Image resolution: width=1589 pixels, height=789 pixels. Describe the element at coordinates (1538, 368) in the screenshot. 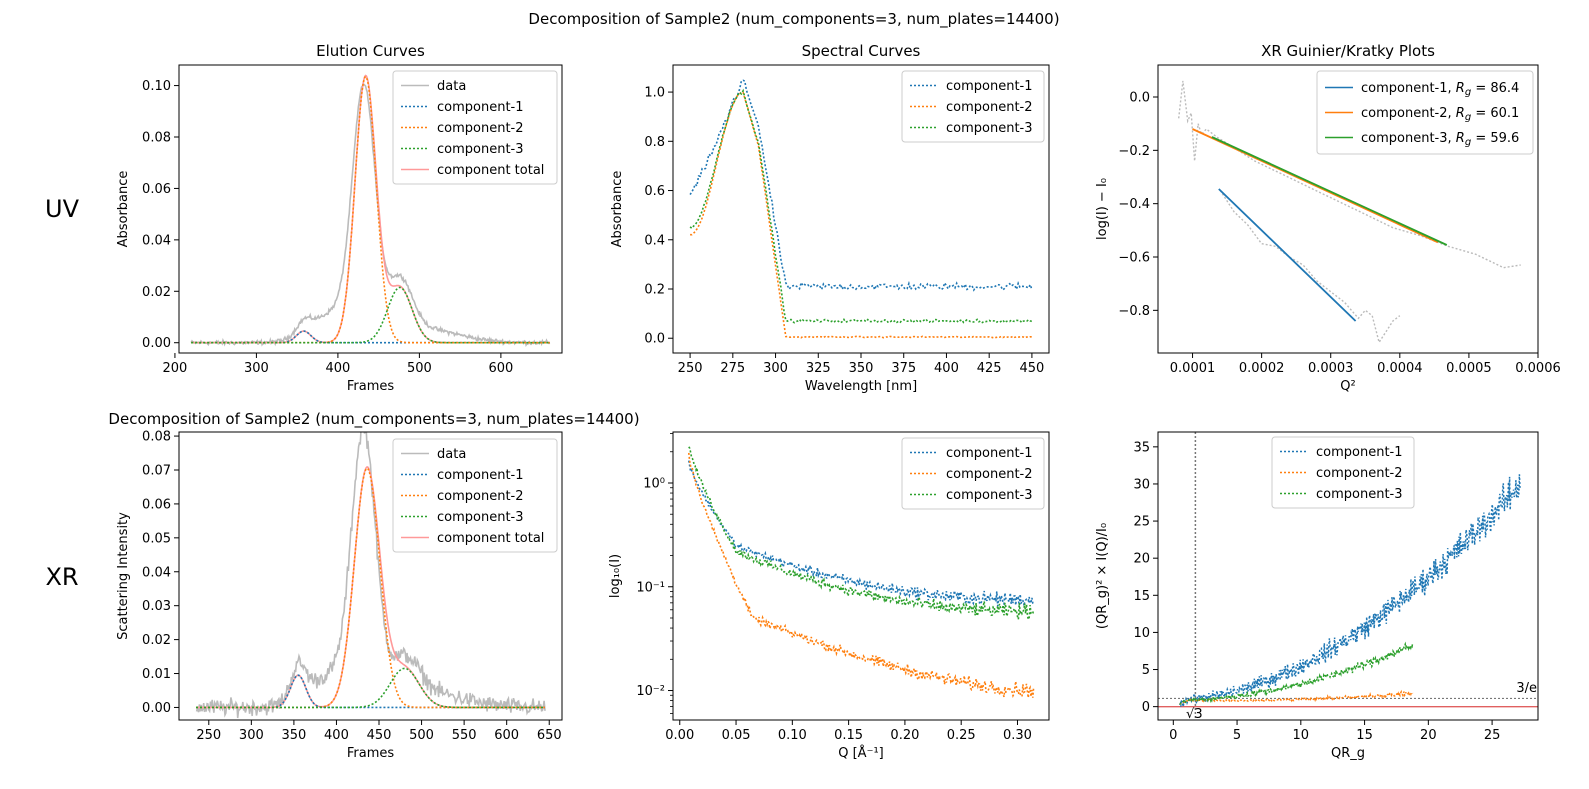

I see `x-tick-label: 0.0006` at that location.